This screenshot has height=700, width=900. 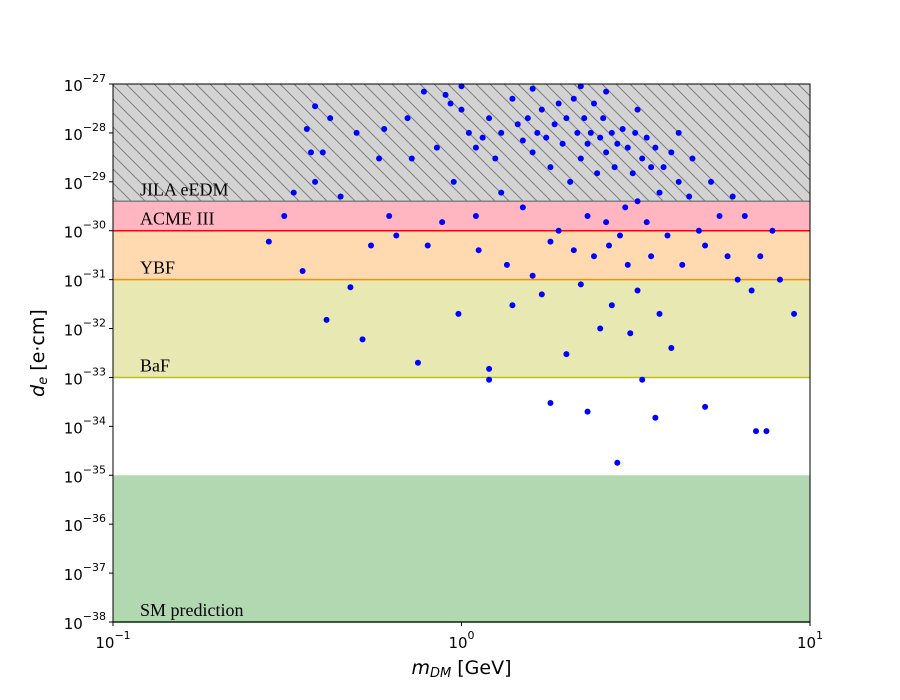 What do you see at coordinates (155, 365) in the screenshot?
I see `band-label: BaF` at bounding box center [155, 365].